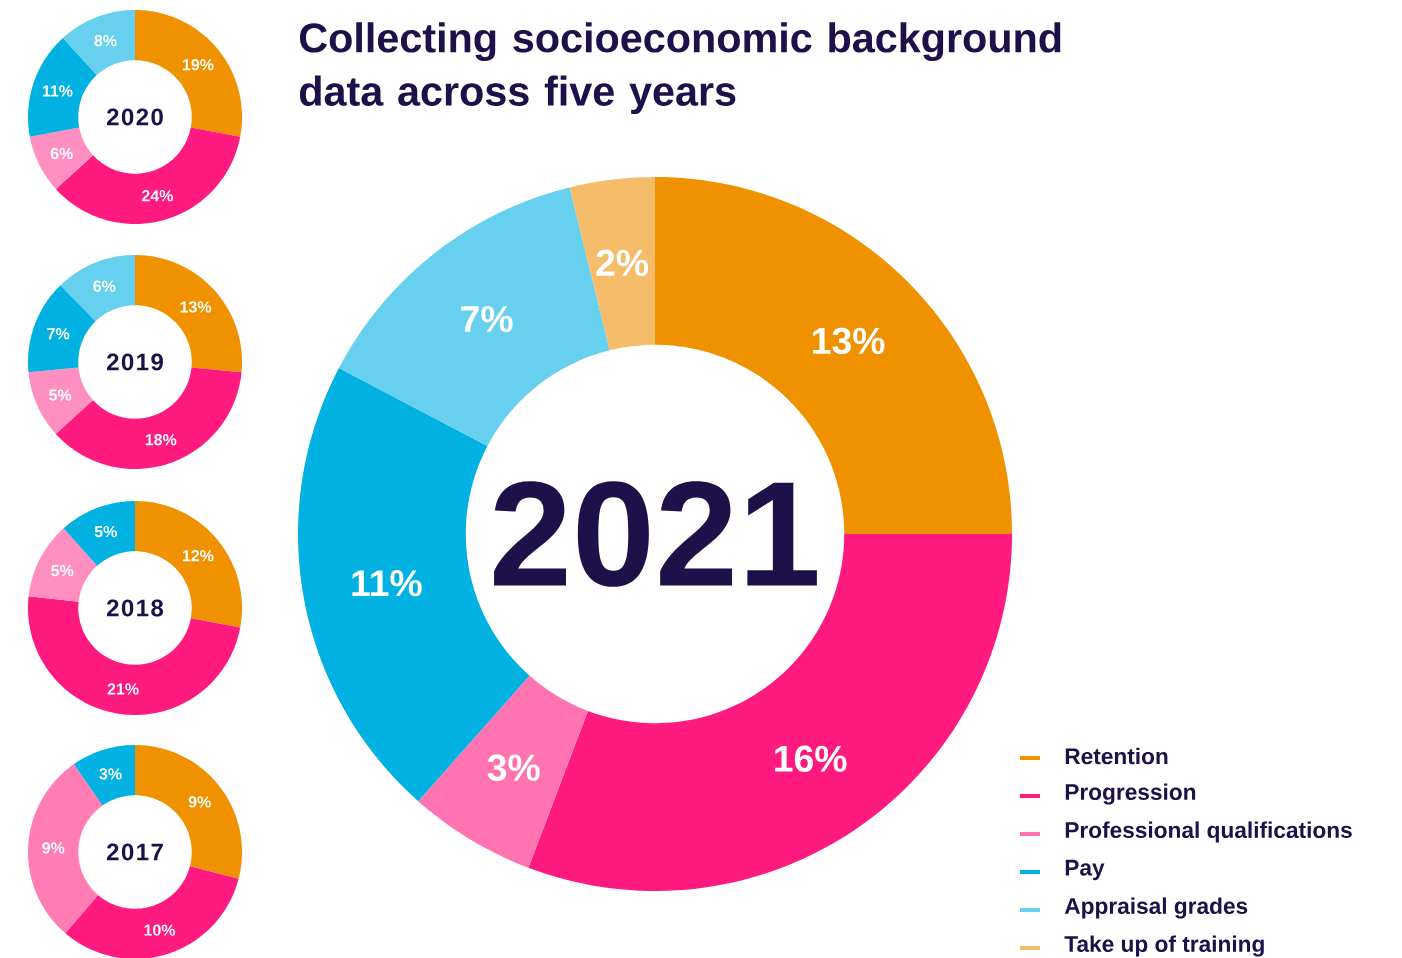  Describe the element at coordinates (1156, 908) in the screenshot. I see `legend-label: Appraisal grades` at that location.